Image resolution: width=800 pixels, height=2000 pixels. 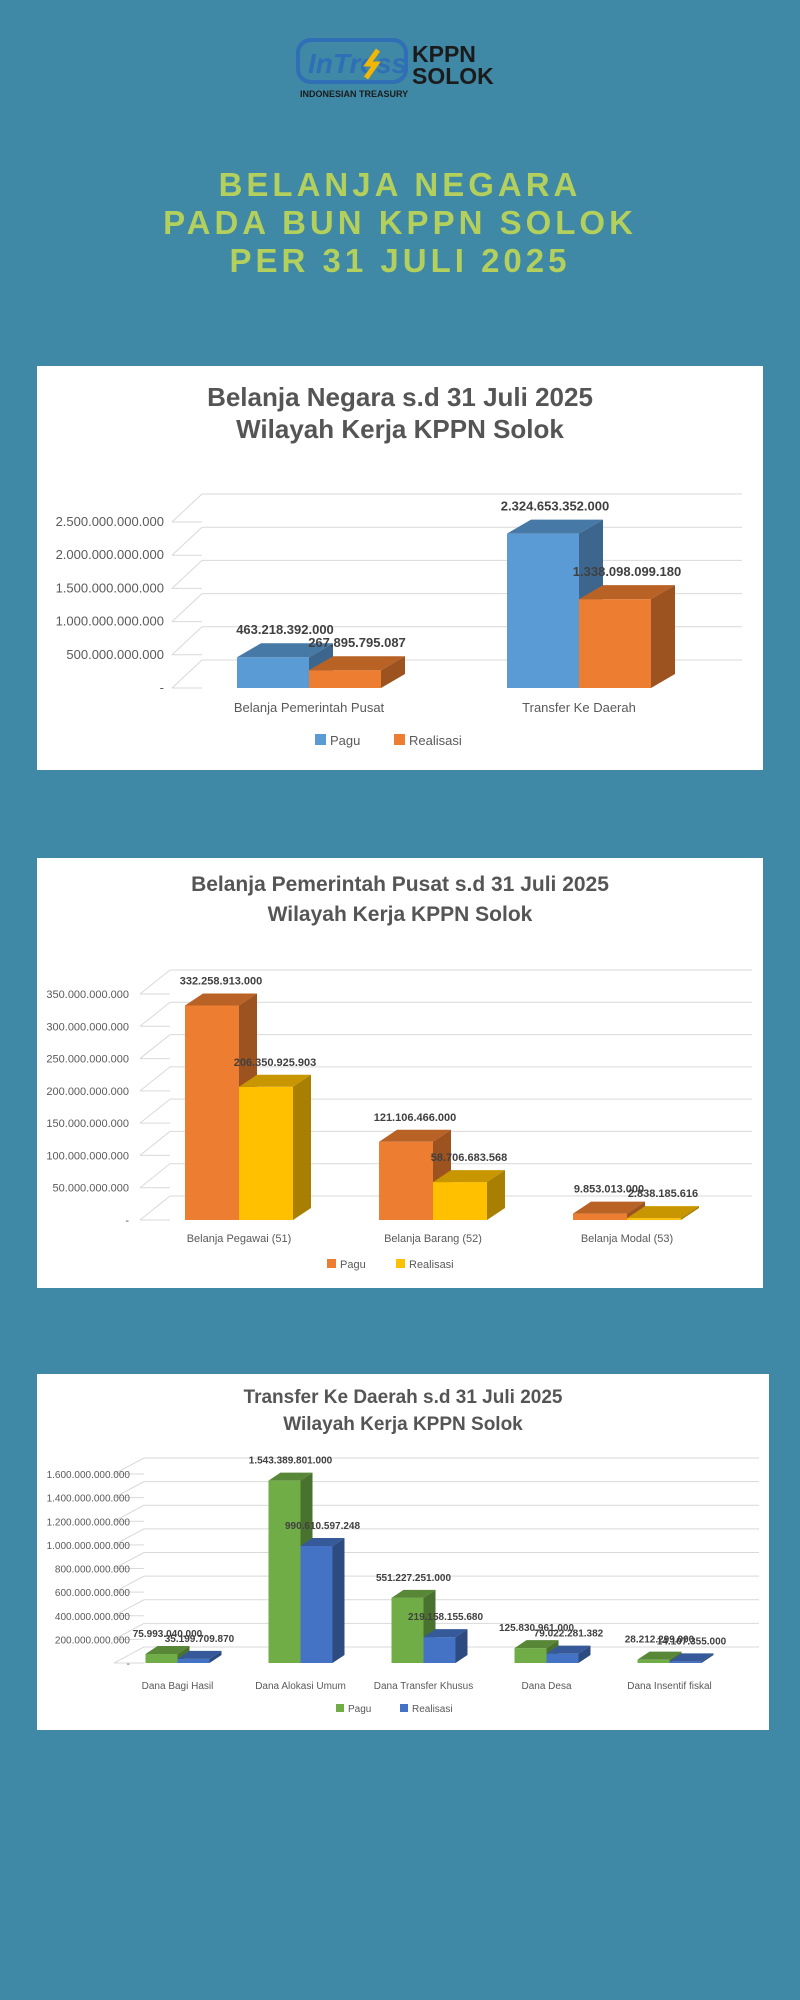 I want to click on headline-line-3: PER 31 JULI 2025, so click(x=400, y=260).